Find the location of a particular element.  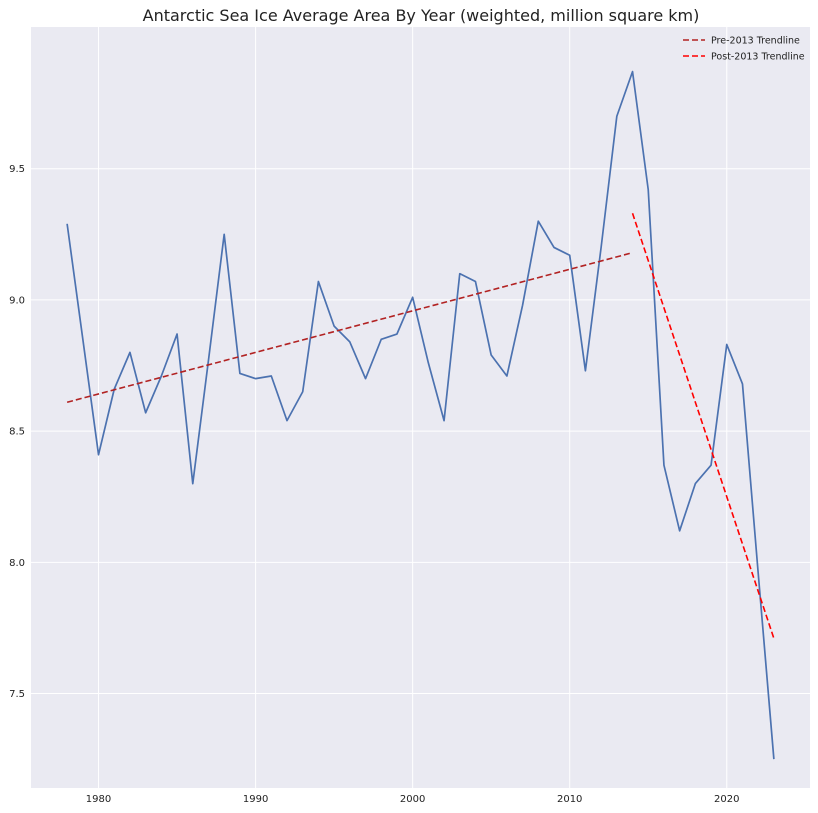

y-tick-label: 7.5 is located at coordinates (17, 694).